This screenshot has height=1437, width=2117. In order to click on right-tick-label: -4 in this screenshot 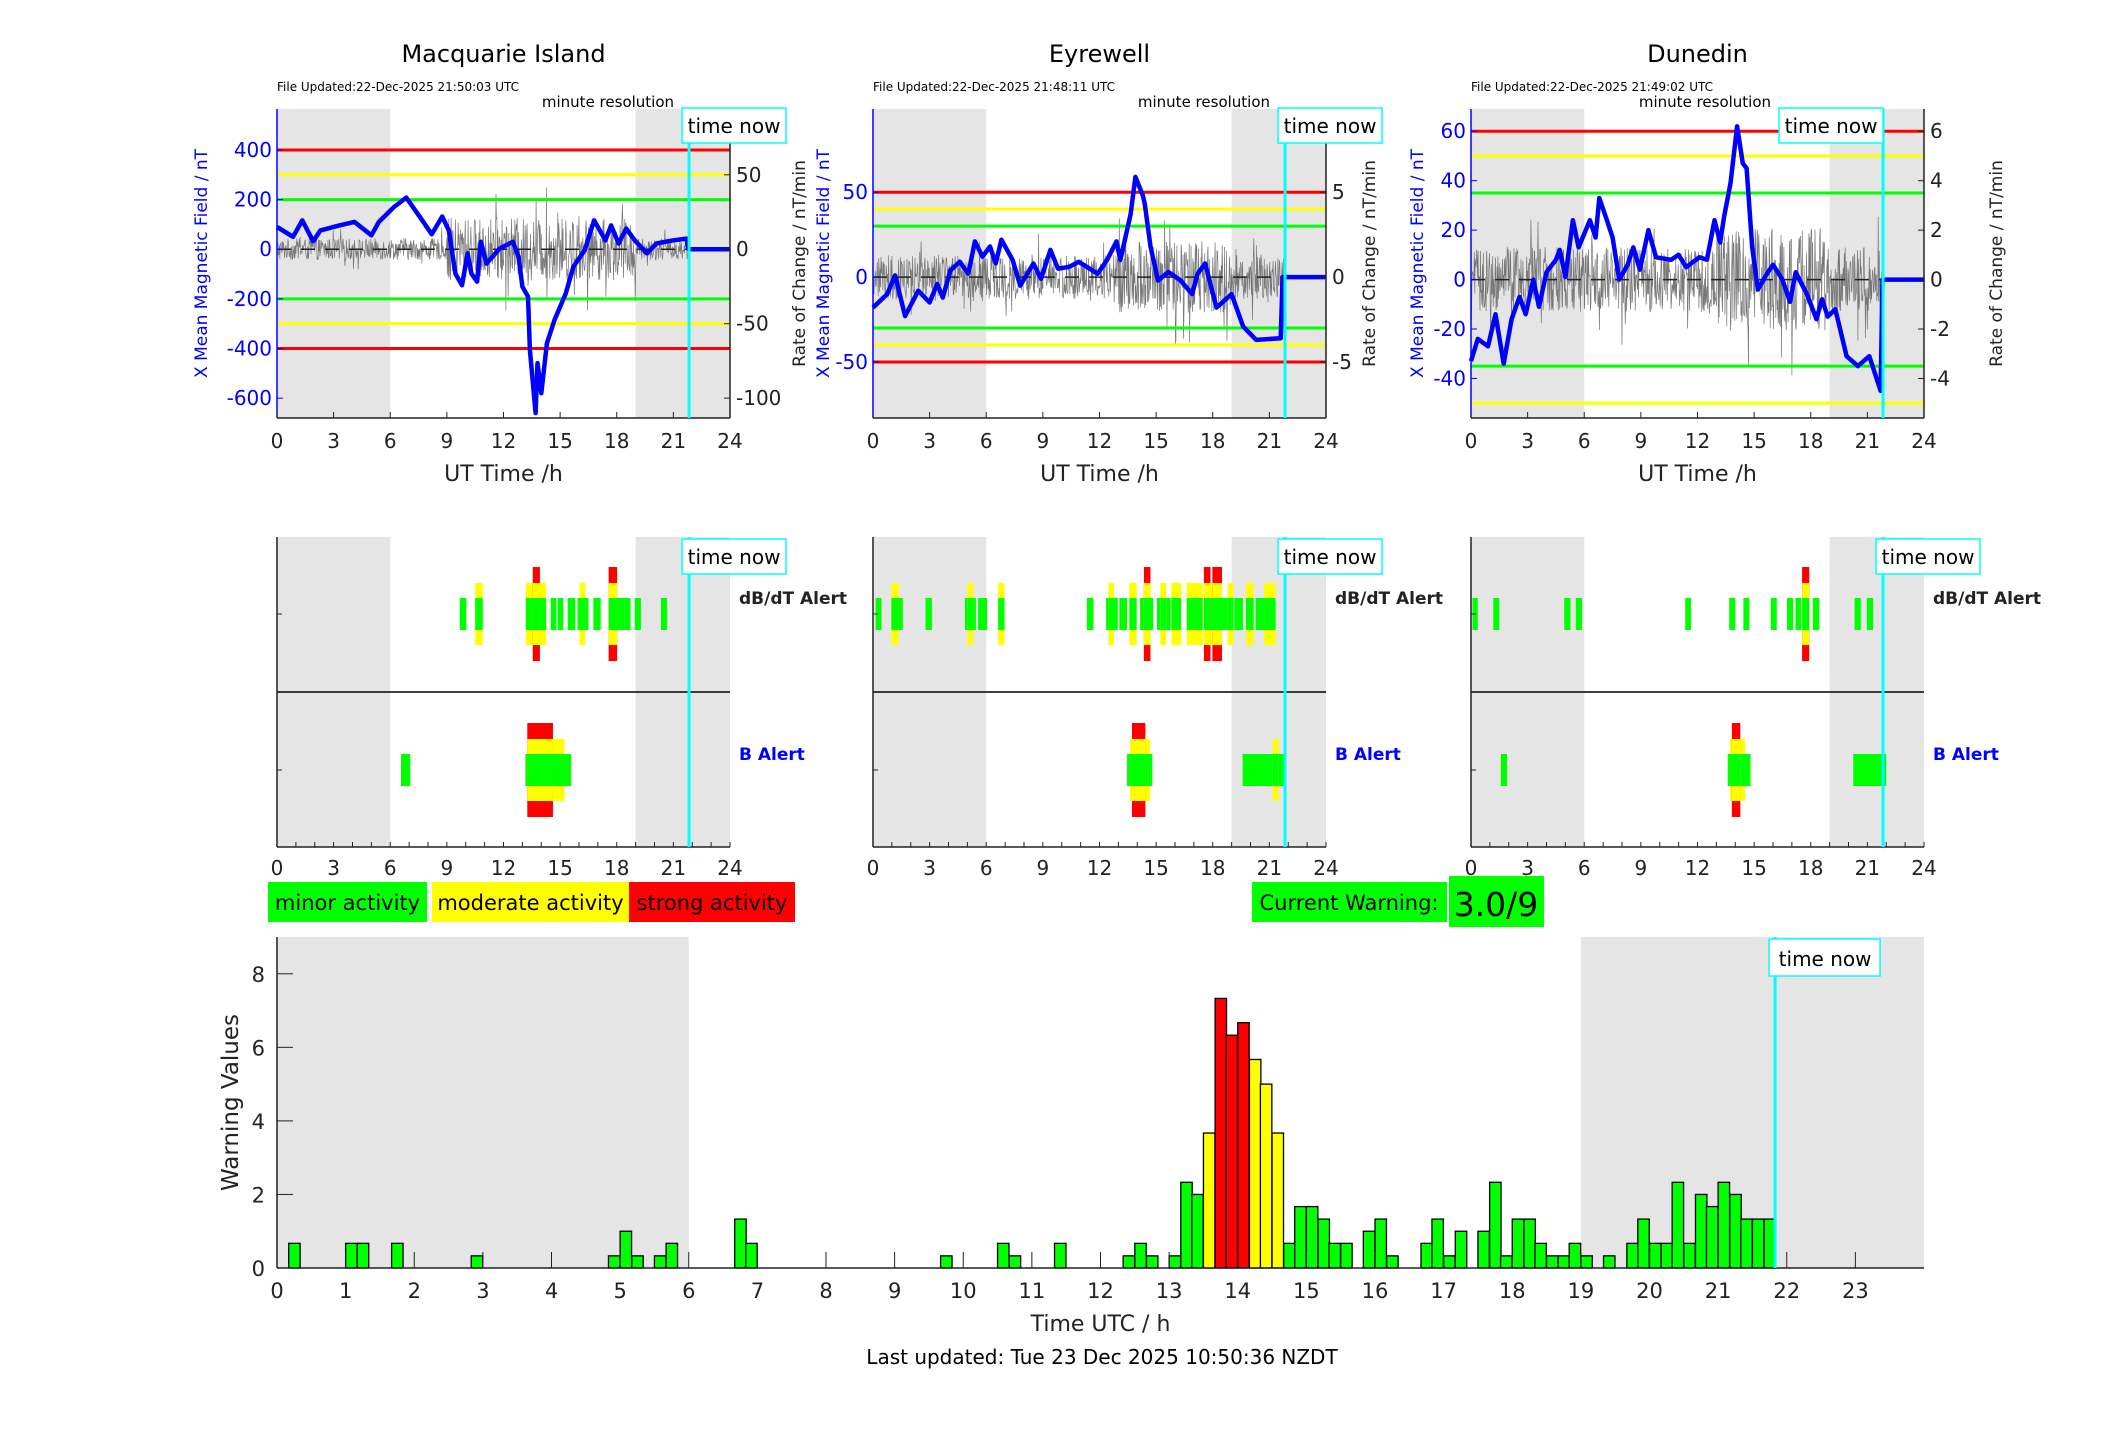, I will do `click(1940, 378)`.